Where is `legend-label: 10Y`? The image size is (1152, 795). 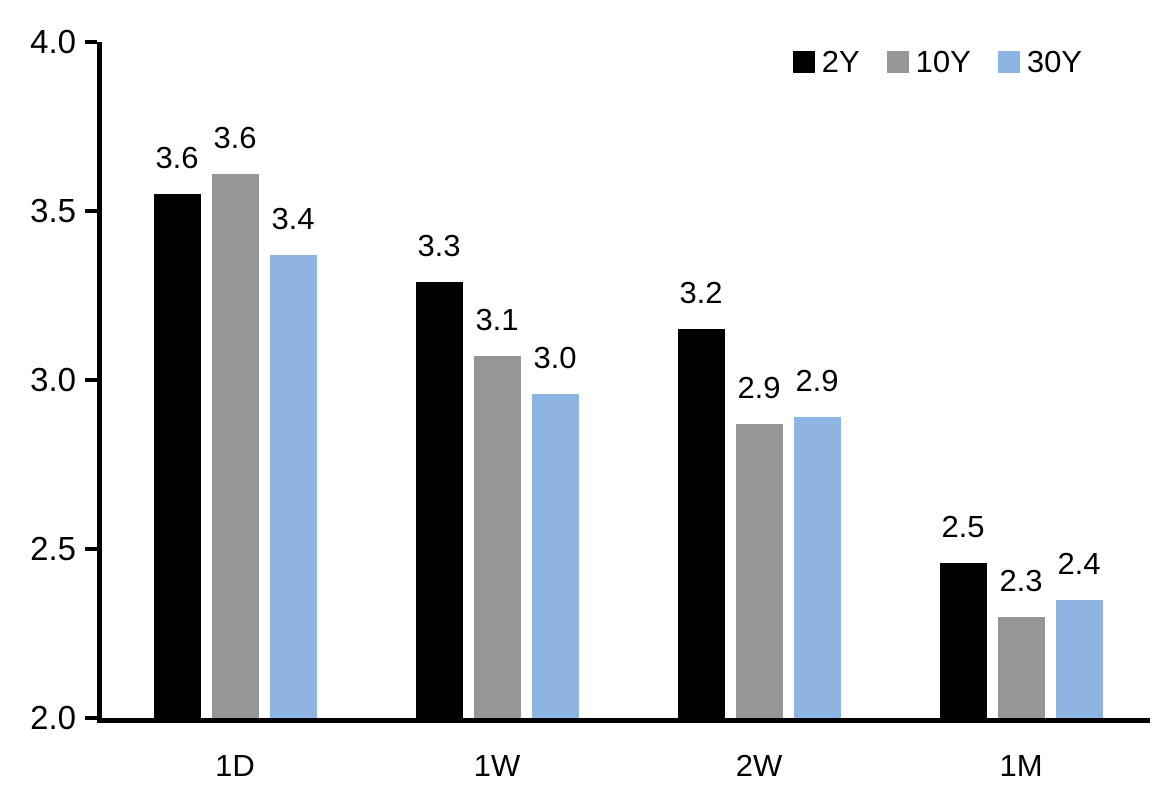 legend-label: 10Y is located at coordinates (943, 61).